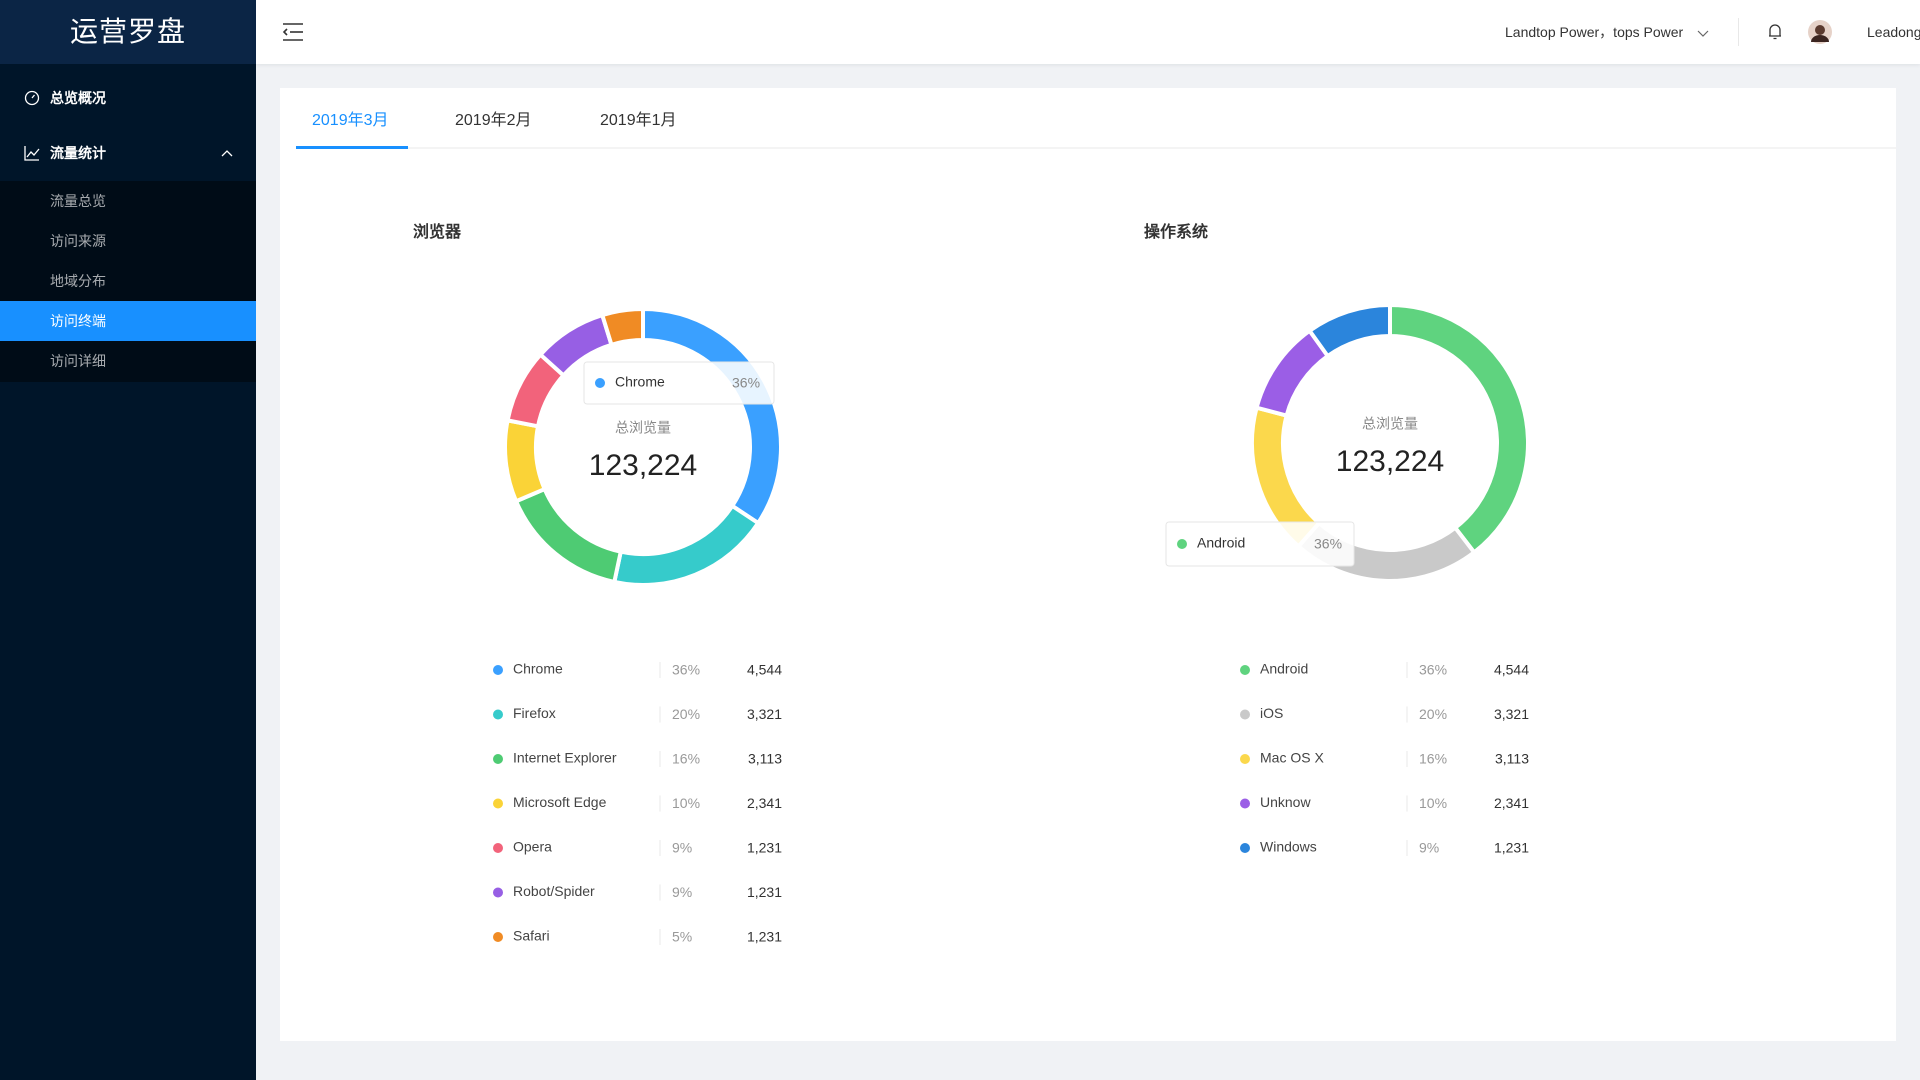 This screenshot has width=1920, height=1080. Describe the element at coordinates (493, 120) in the screenshot. I see `tab: 2019年2月` at that location.